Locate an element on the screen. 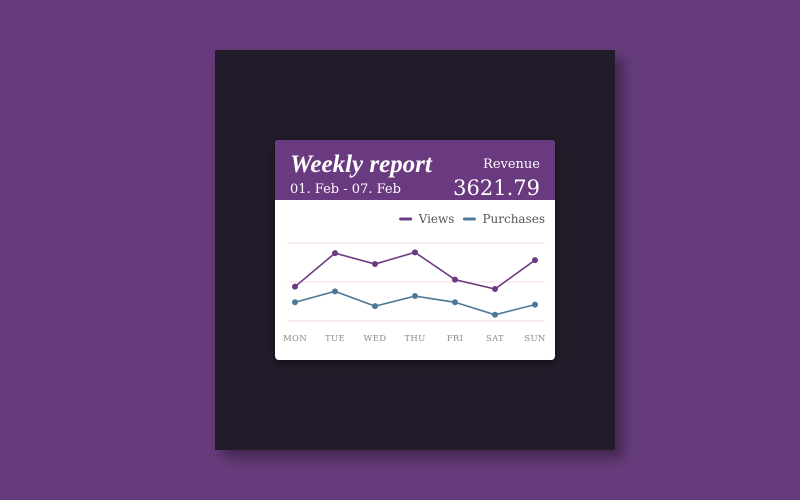 This screenshot has height=500, width=800. card-header is located at coordinates (415, 170).